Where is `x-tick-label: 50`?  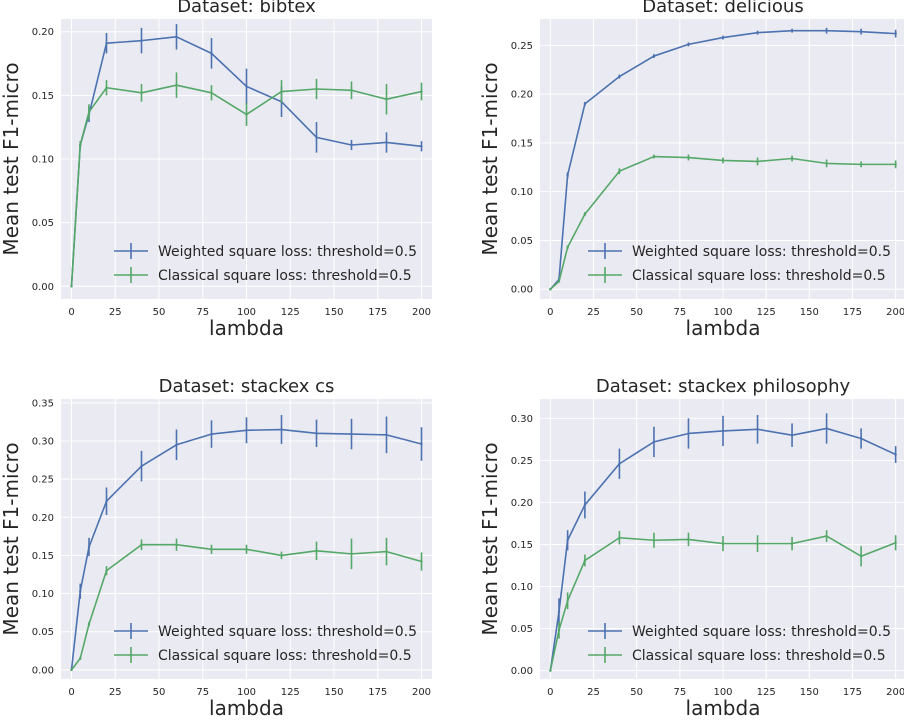
x-tick-label: 50 is located at coordinates (159, 312).